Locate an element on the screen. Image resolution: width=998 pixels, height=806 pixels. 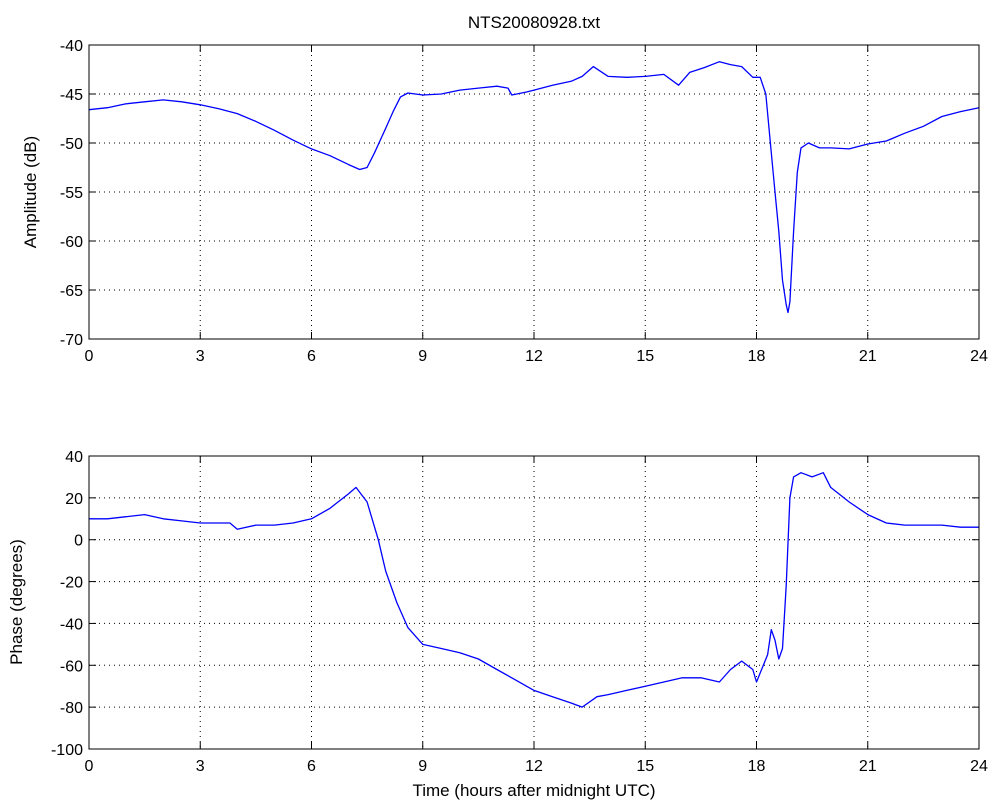
plot2-xlabel: Time (hours after midnight UTC) is located at coordinates (533, 790).